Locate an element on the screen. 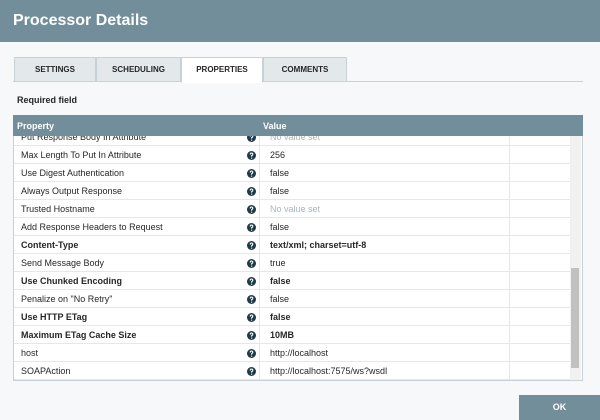 The height and width of the screenshot is (420, 600). property-row: Always Output Response false is located at coordinates (292, 191).